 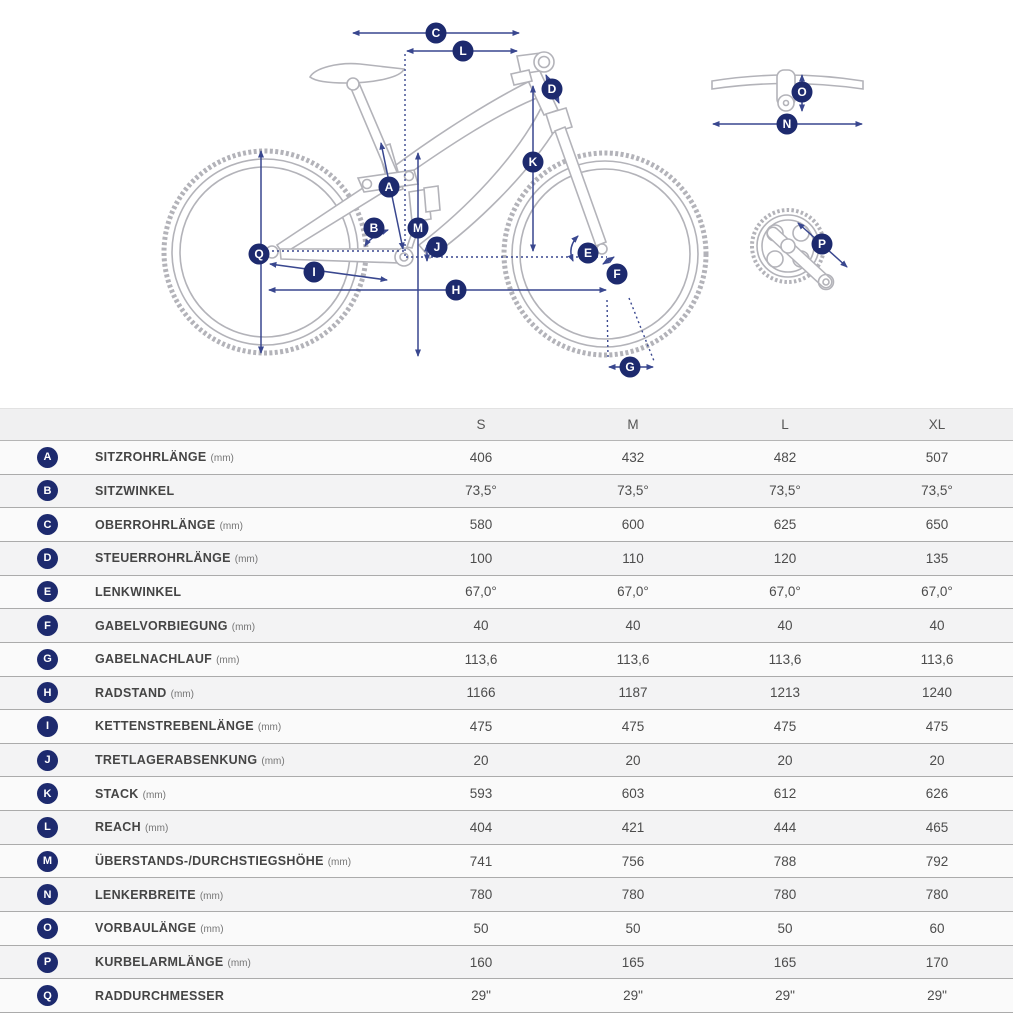 What do you see at coordinates (47, 659) in the screenshot?
I see `row-letter: G` at bounding box center [47, 659].